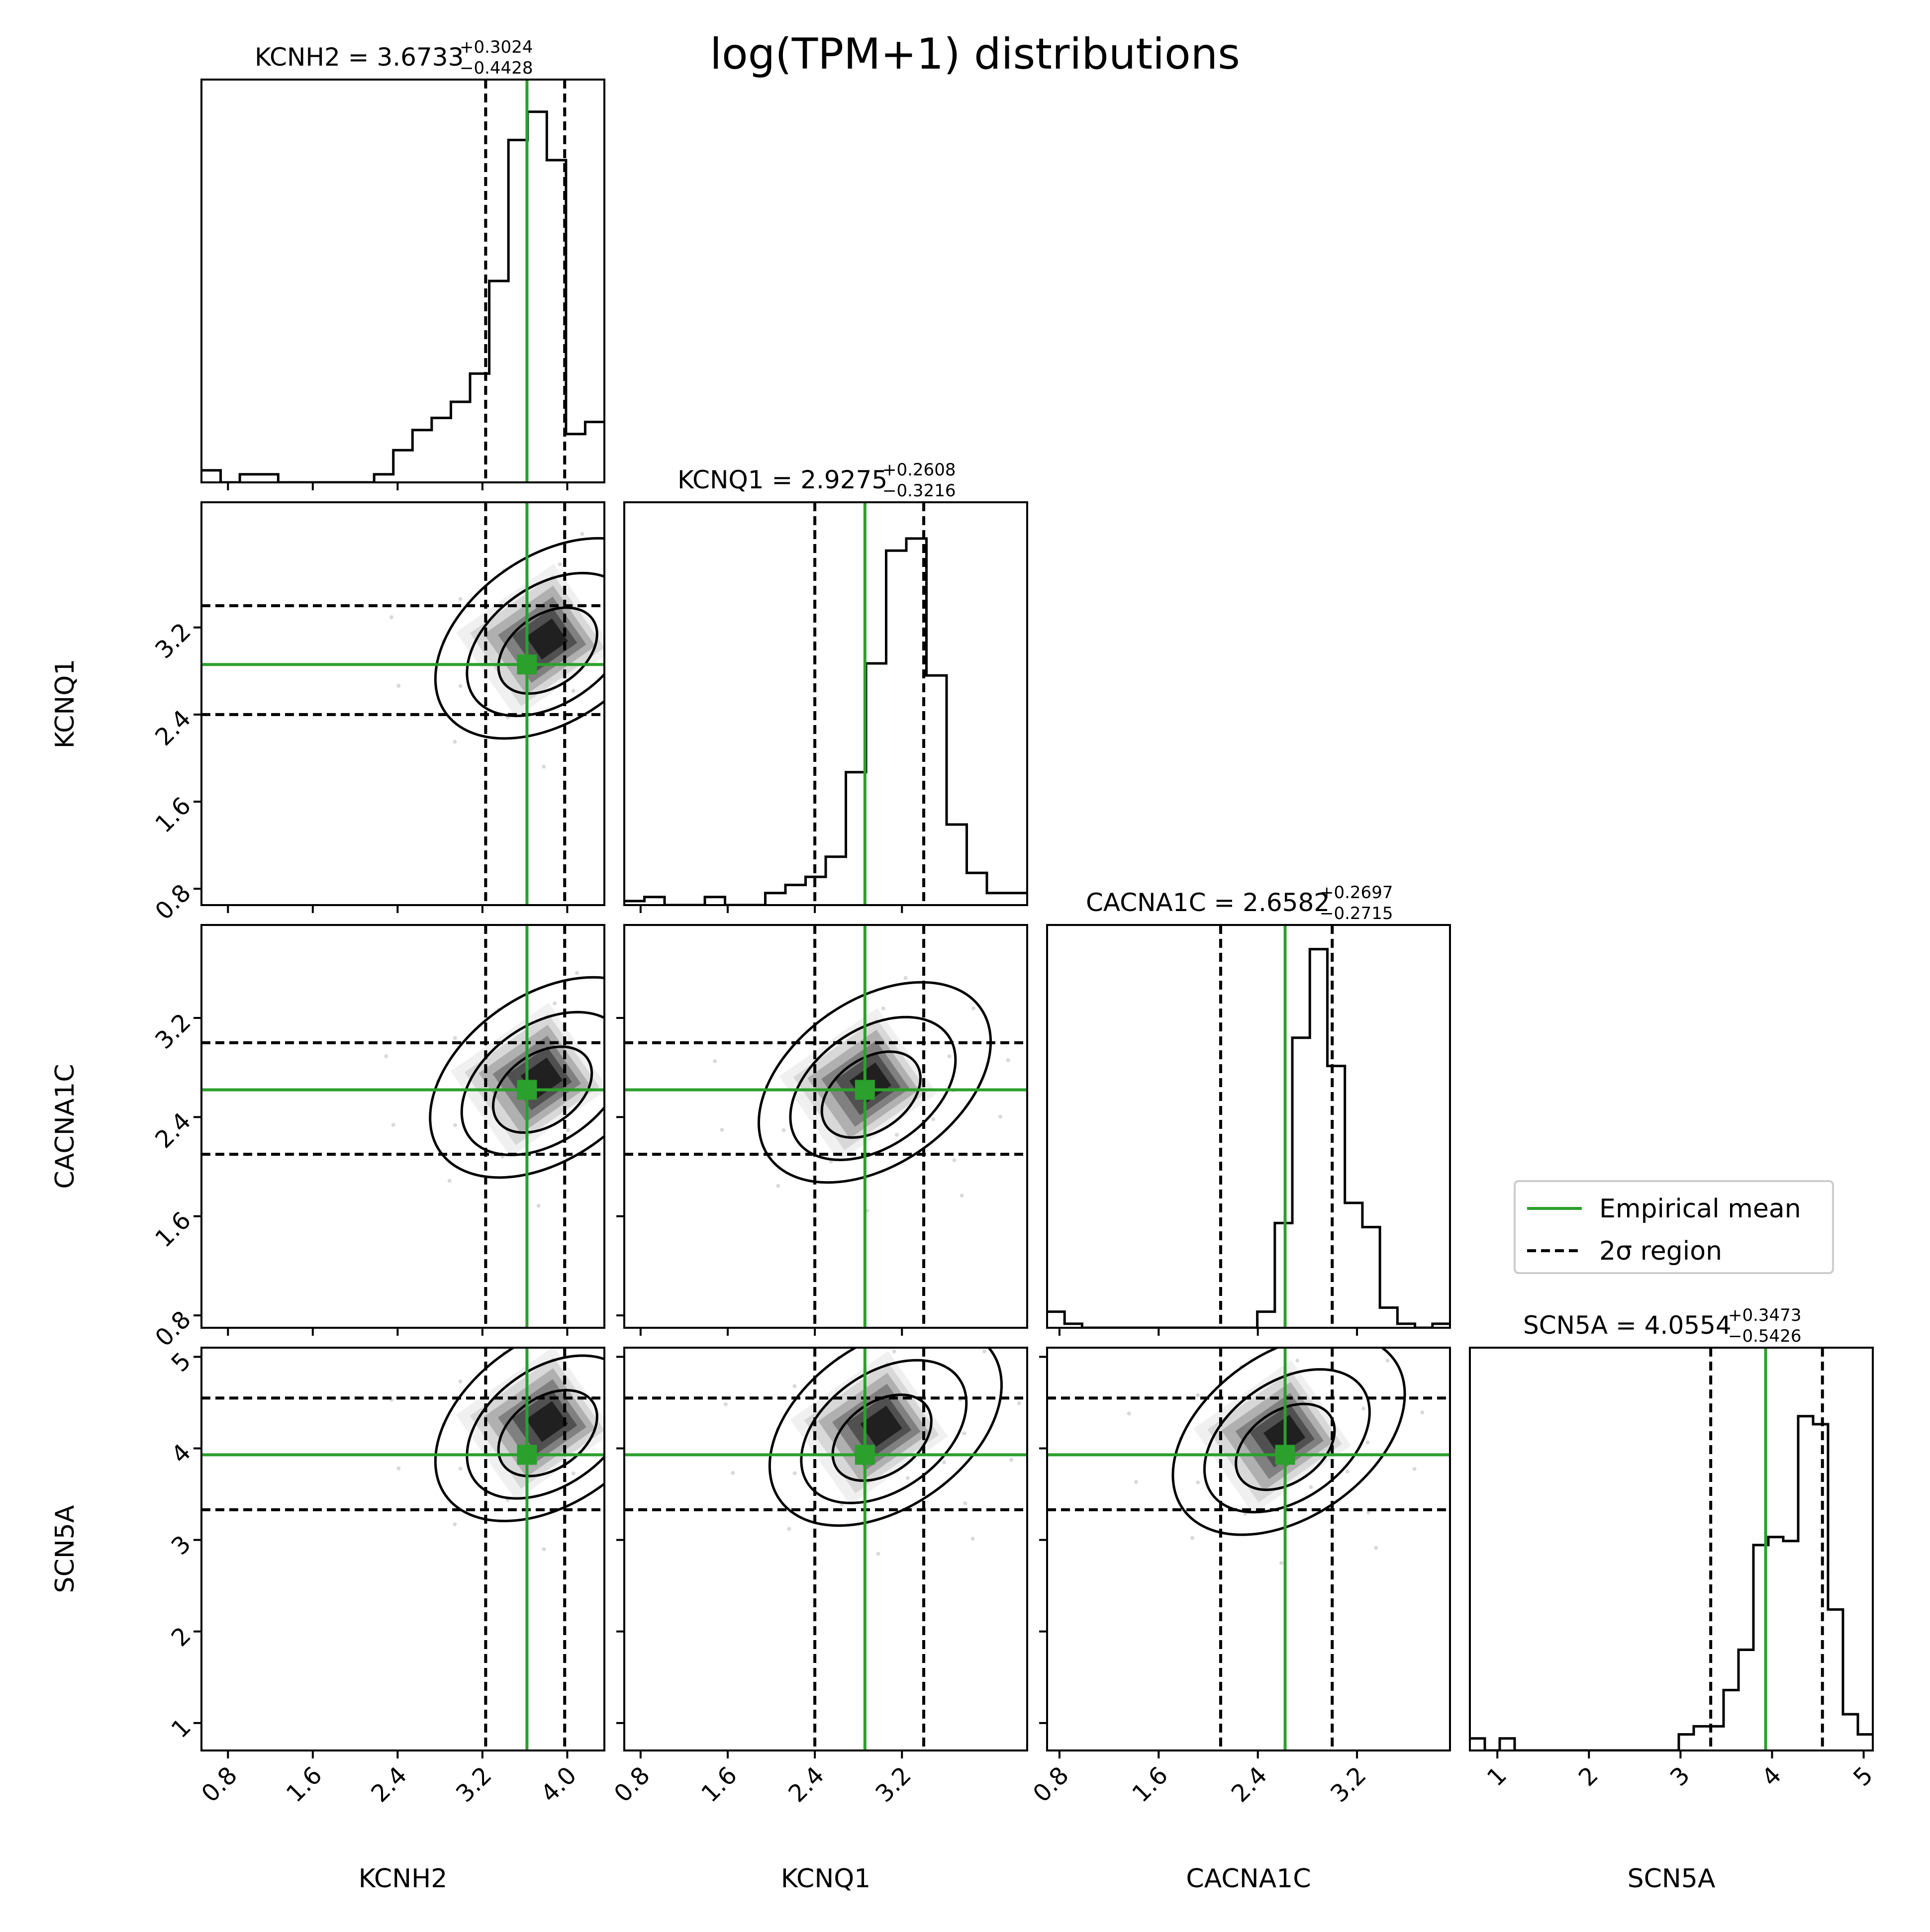  I want to click on panel-title-minus-KCNQ1: −0.3216, so click(919, 491).